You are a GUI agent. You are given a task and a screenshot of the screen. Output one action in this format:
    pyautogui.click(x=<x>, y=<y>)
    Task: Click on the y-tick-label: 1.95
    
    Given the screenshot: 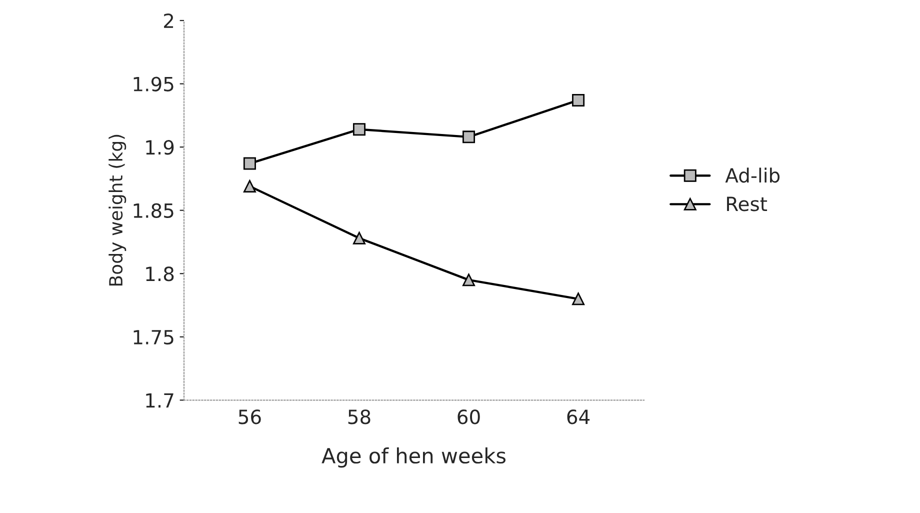 What is the action you would take?
    pyautogui.click(x=154, y=84)
    